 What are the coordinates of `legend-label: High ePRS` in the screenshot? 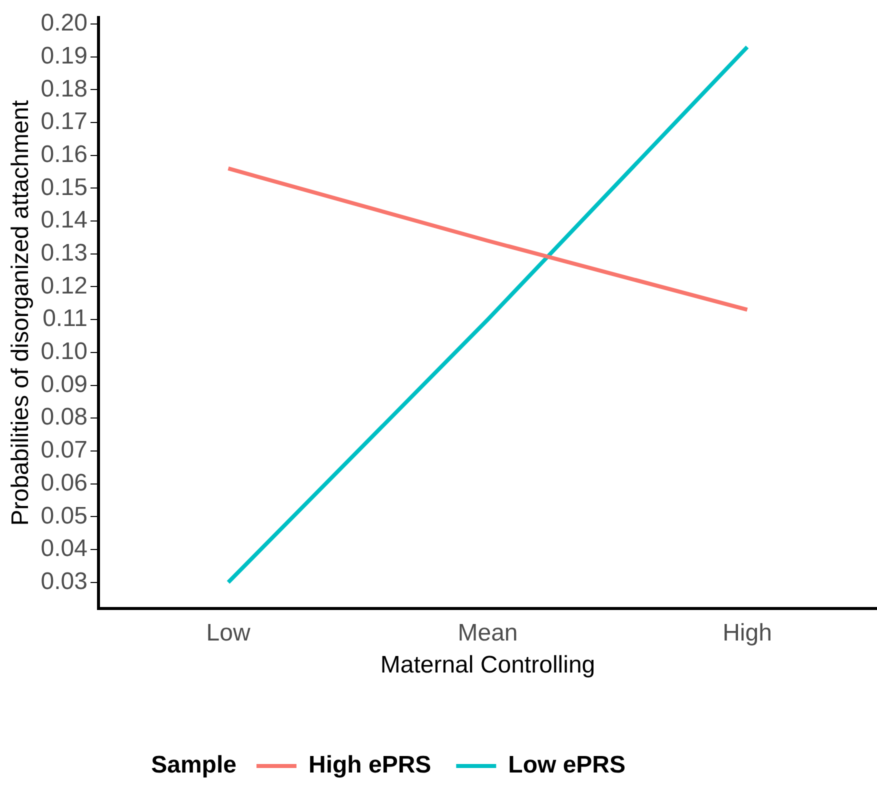 It's located at (370, 765).